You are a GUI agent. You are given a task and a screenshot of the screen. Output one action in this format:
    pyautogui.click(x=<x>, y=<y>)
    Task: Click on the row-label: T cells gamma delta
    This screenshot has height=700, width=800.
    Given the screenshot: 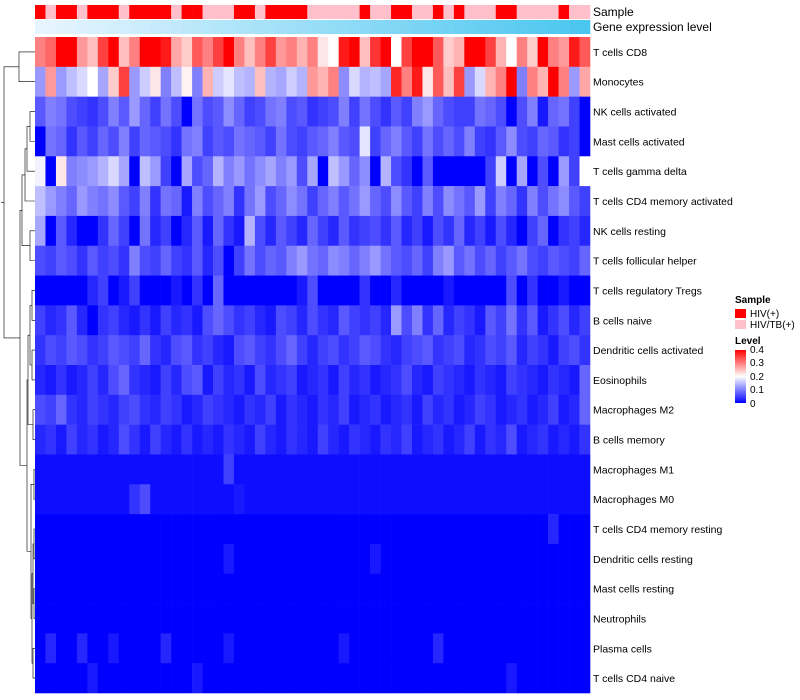 What is the action you would take?
    pyautogui.click(x=640, y=172)
    